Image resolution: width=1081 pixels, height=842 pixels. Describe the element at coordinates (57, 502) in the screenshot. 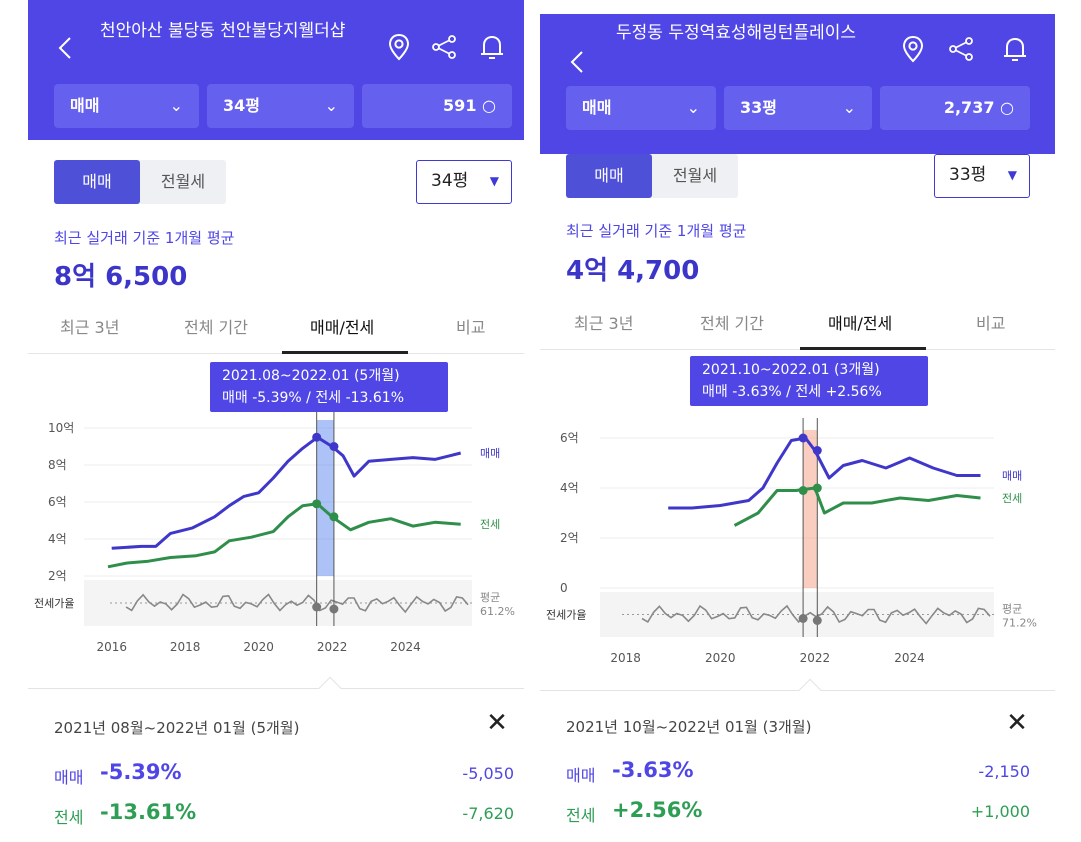

I see `y-tick-label: 6억` at that location.